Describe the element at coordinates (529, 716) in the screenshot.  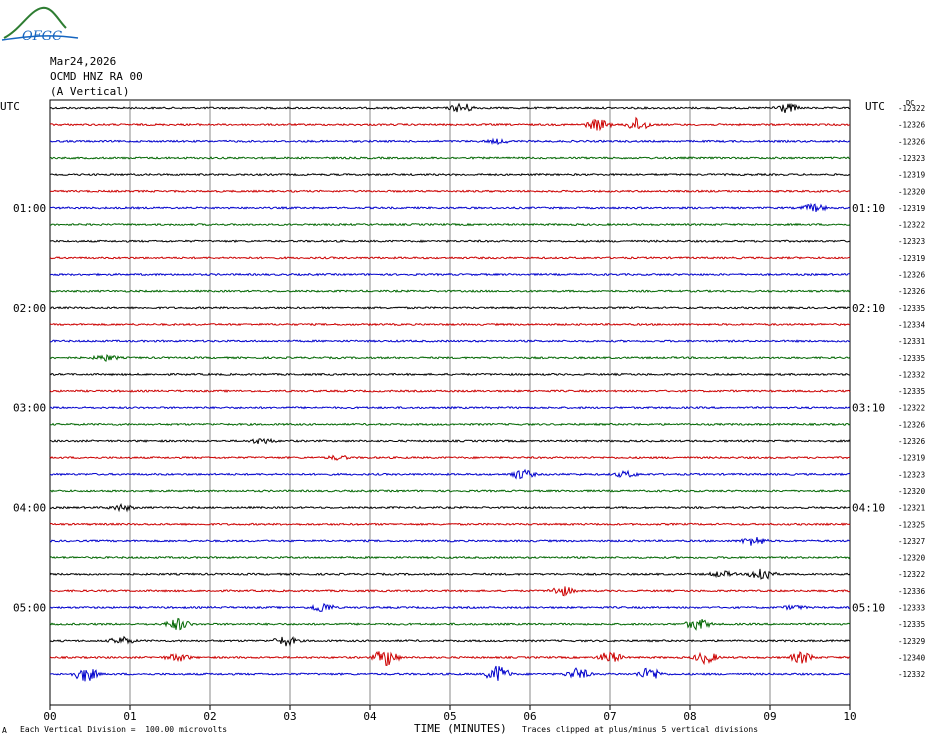
I see `x-tick-label: 06` at that location.